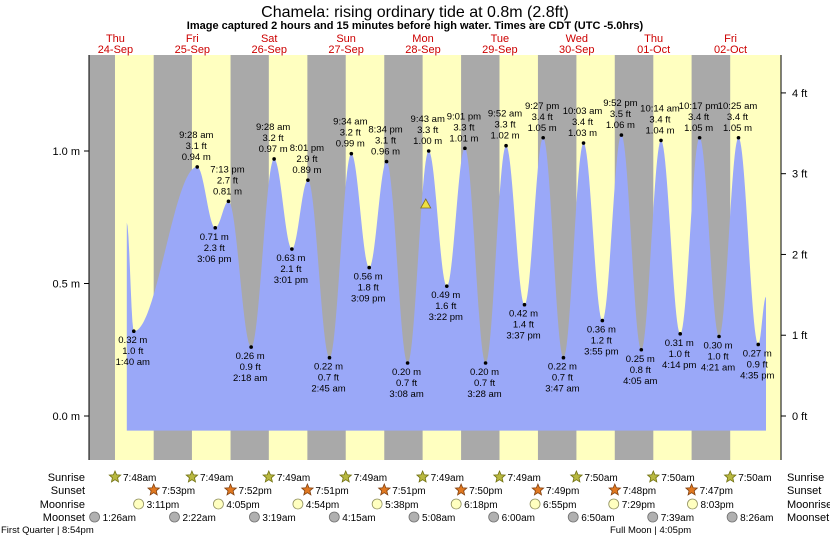  I want to click on tide-extreme-time: 9:52 am, so click(505, 114).